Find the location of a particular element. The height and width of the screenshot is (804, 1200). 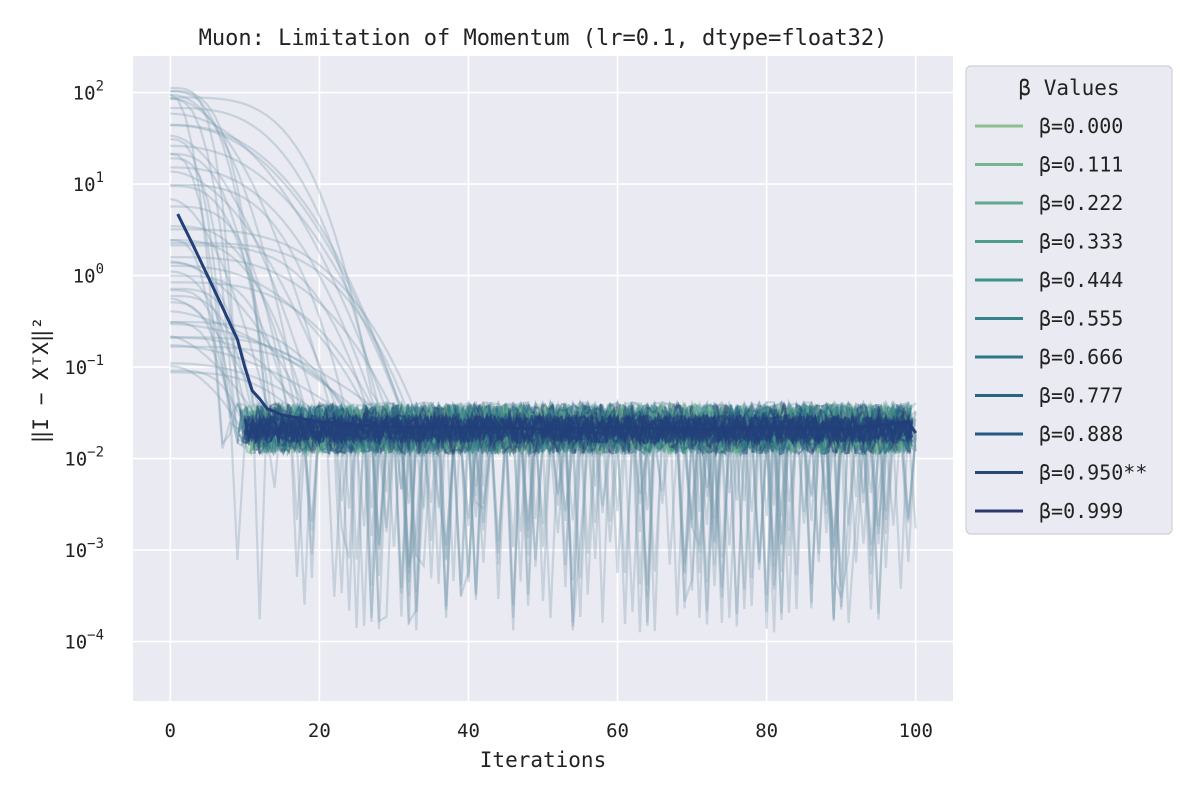

legend-item: β=0.888 is located at coordinates (1049, 434).